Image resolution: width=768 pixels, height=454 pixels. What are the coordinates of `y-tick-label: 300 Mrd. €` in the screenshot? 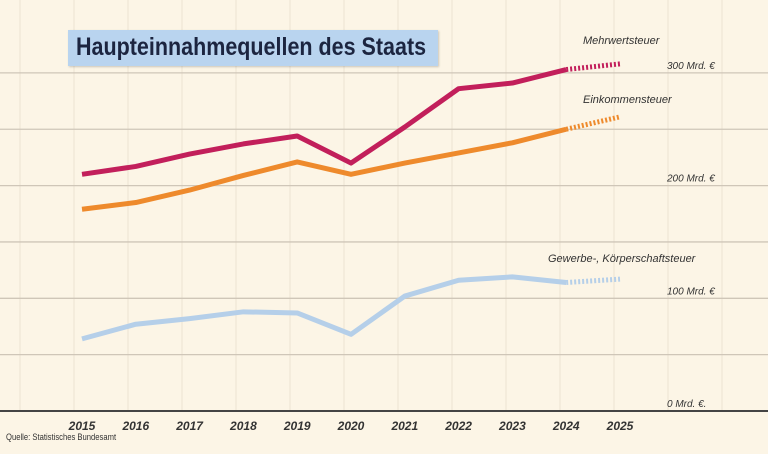 It's located at (691, 66).